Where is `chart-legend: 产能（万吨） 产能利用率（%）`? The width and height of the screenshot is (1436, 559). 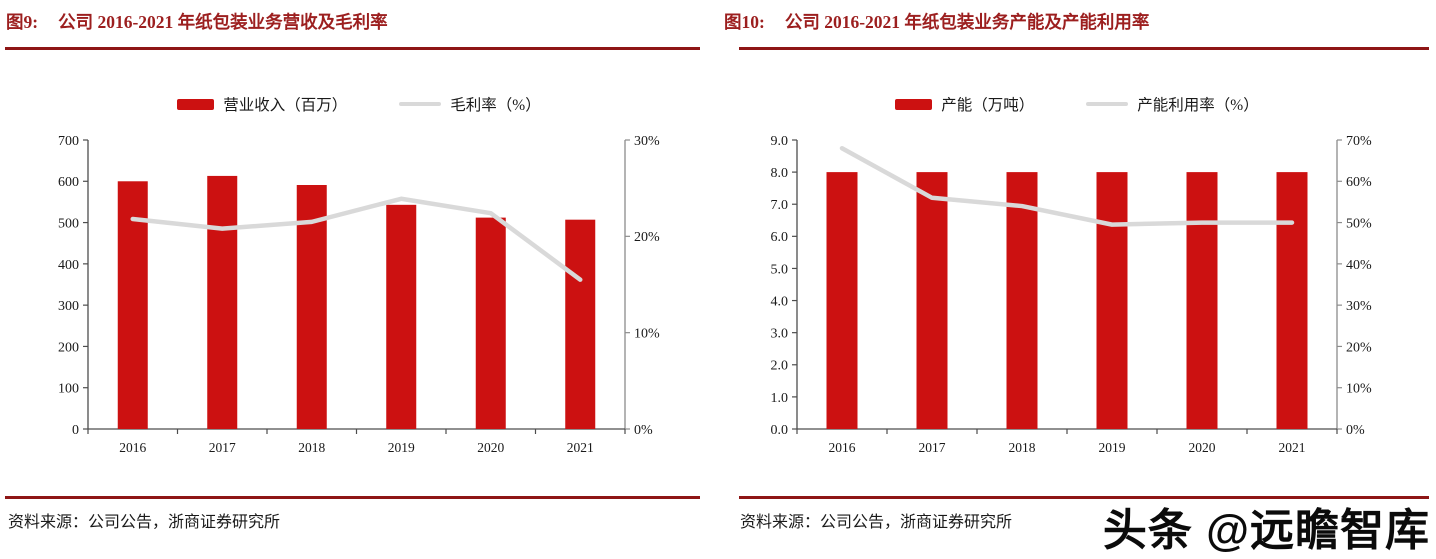 chart-legend: 产能（万吨） 产能利用率（%） is located at coordinates (1077, 104).